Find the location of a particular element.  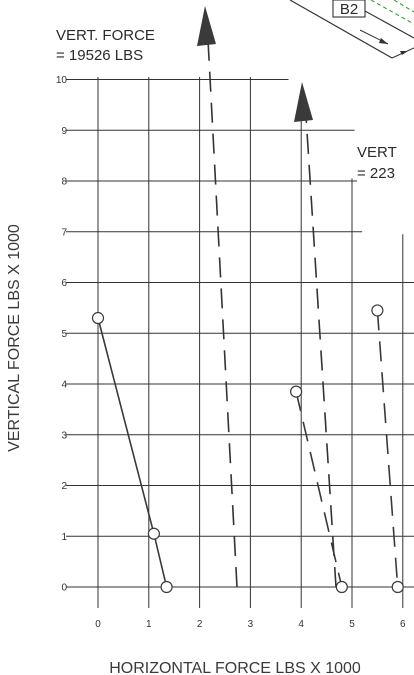

y-tick-label: 4 is located at coordinates (64, 385).